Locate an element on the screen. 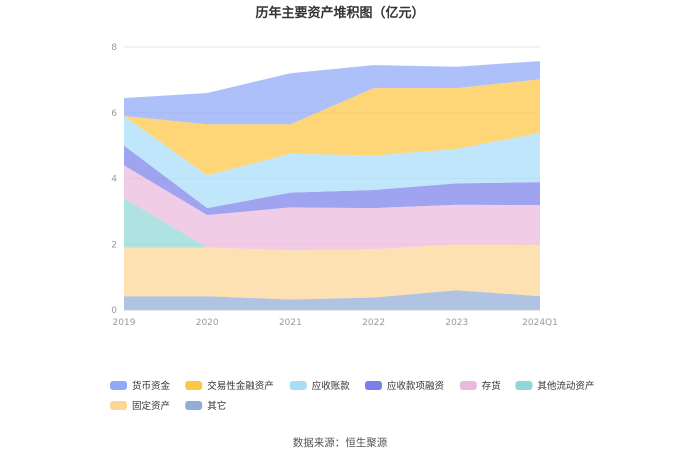 The image size is (680, 460). y-tick-label: 4 is located at coordinates (114, 180).